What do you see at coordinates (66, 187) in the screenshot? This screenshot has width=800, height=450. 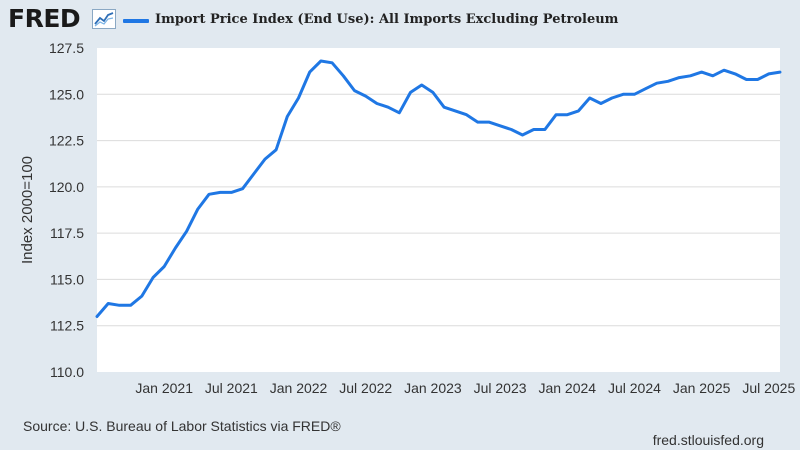 I see `y-tick-label: 120.0` at bounding box center [66, 187].